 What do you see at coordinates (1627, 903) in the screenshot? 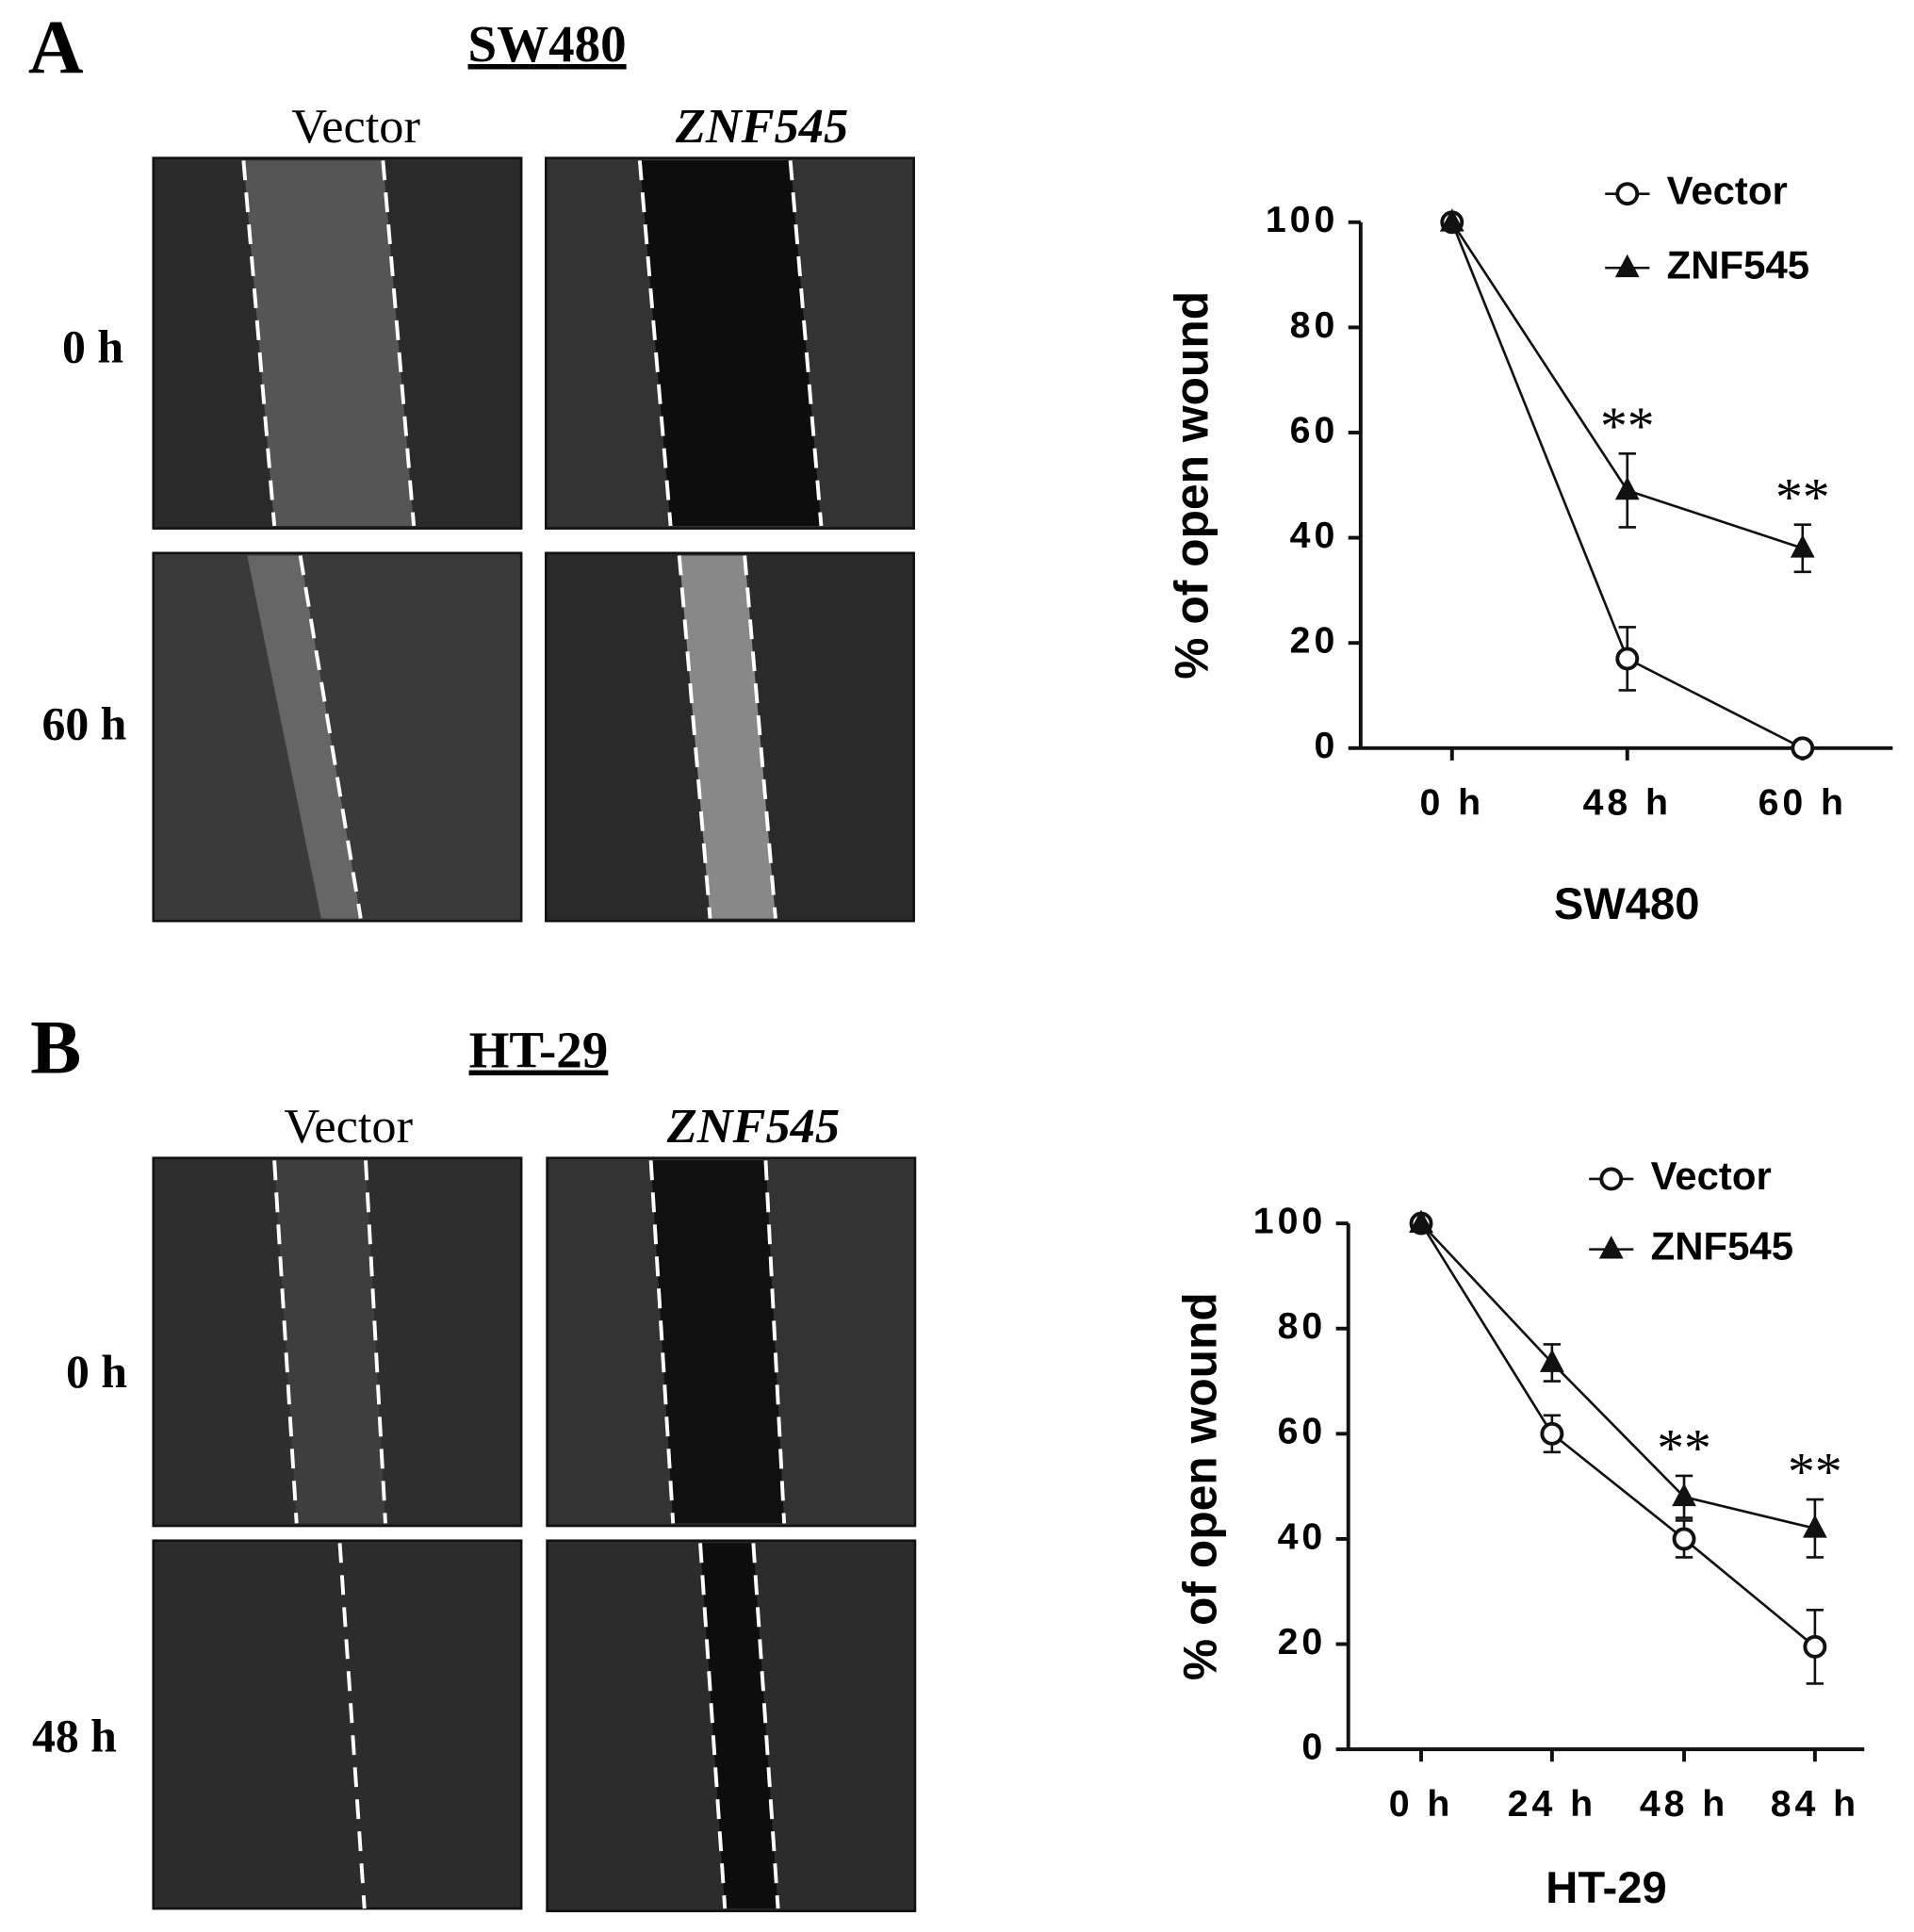
I see `x-axis-label: SW480` at bounding box center [1627, 903].